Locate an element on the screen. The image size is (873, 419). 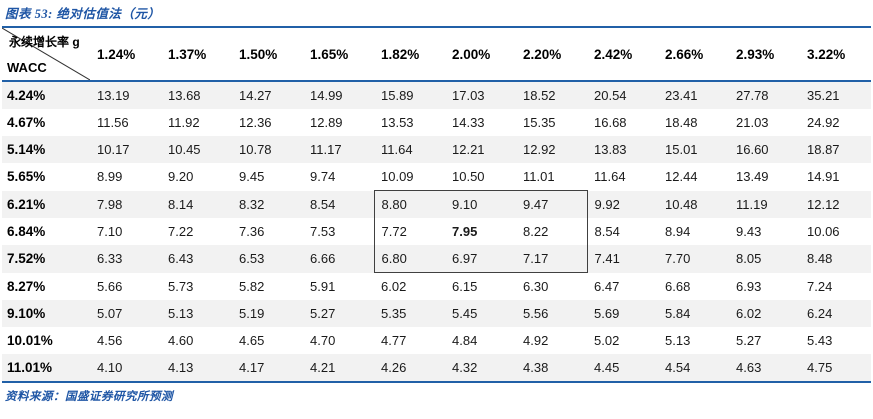
value-cell: 4.65 is located at coordinates (252, 340).